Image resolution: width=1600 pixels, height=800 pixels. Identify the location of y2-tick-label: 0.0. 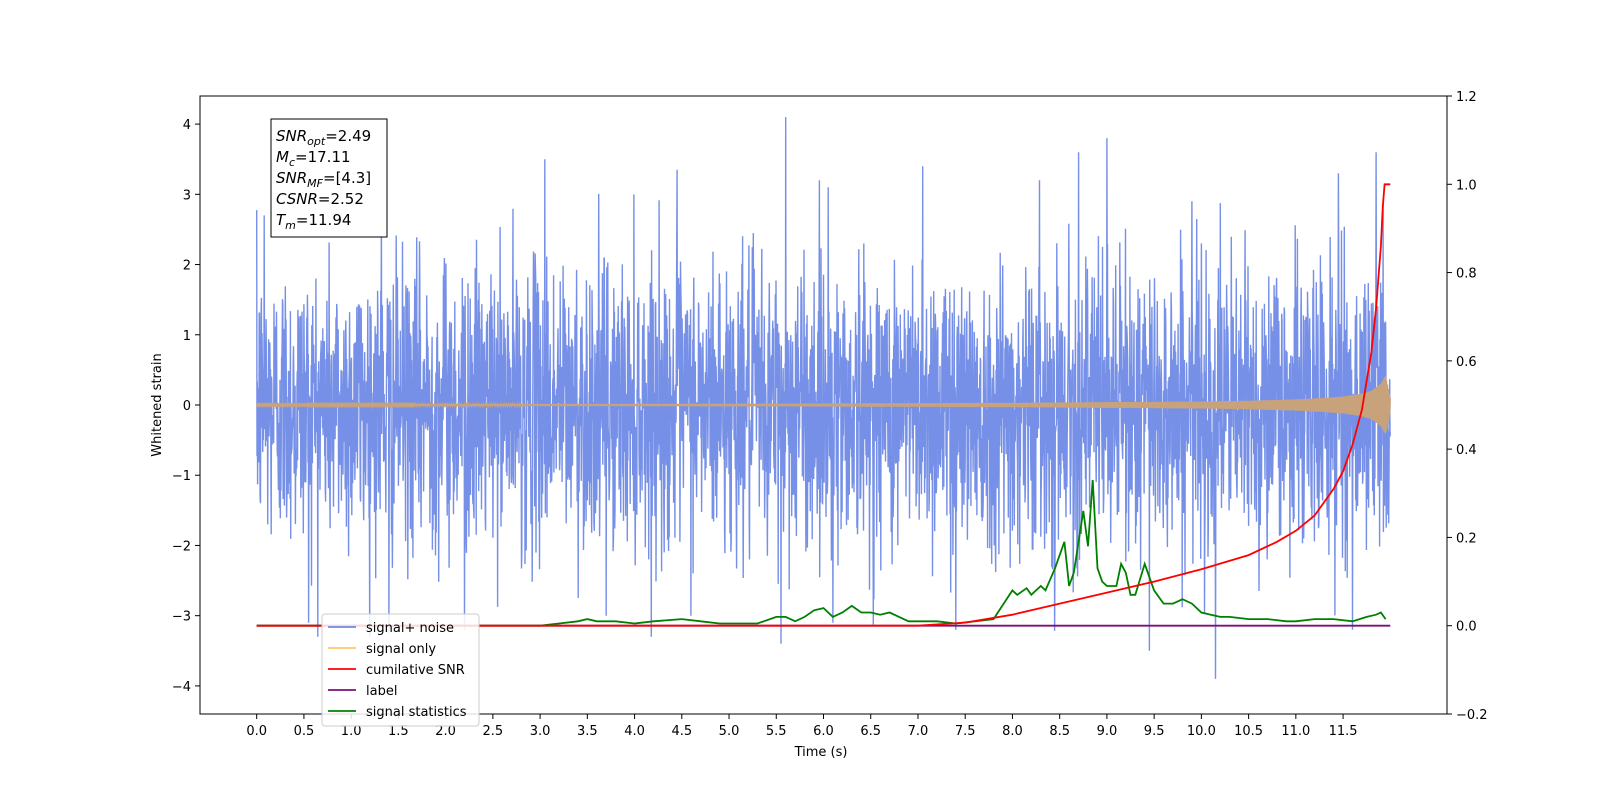
(1466, 627).